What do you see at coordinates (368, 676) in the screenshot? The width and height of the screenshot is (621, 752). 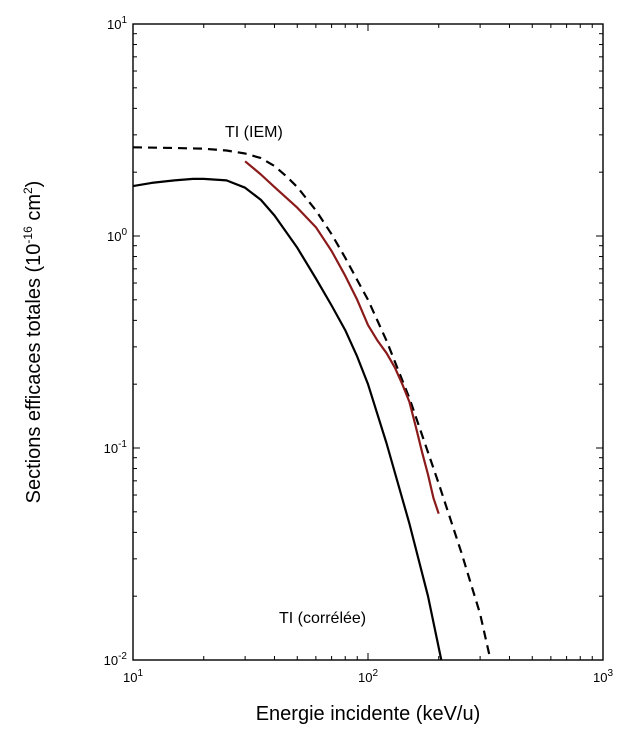 I see `x-tick-label: 10²` at bounding box center [368, 676].